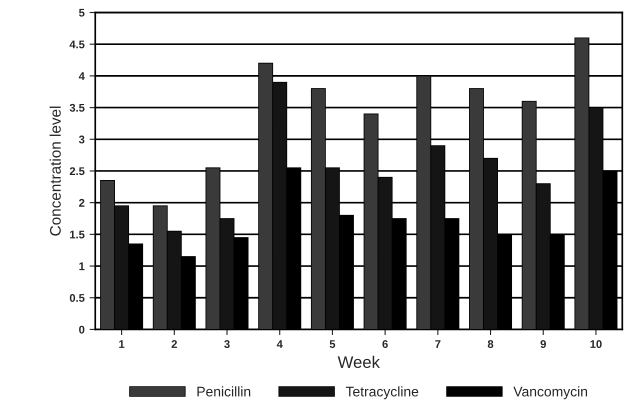 The height and width of the screenshot is (417, 635). Describe the element at coordinates (77, 44) in the screenshot. I see `y-tick-label: 4.5` at that location.